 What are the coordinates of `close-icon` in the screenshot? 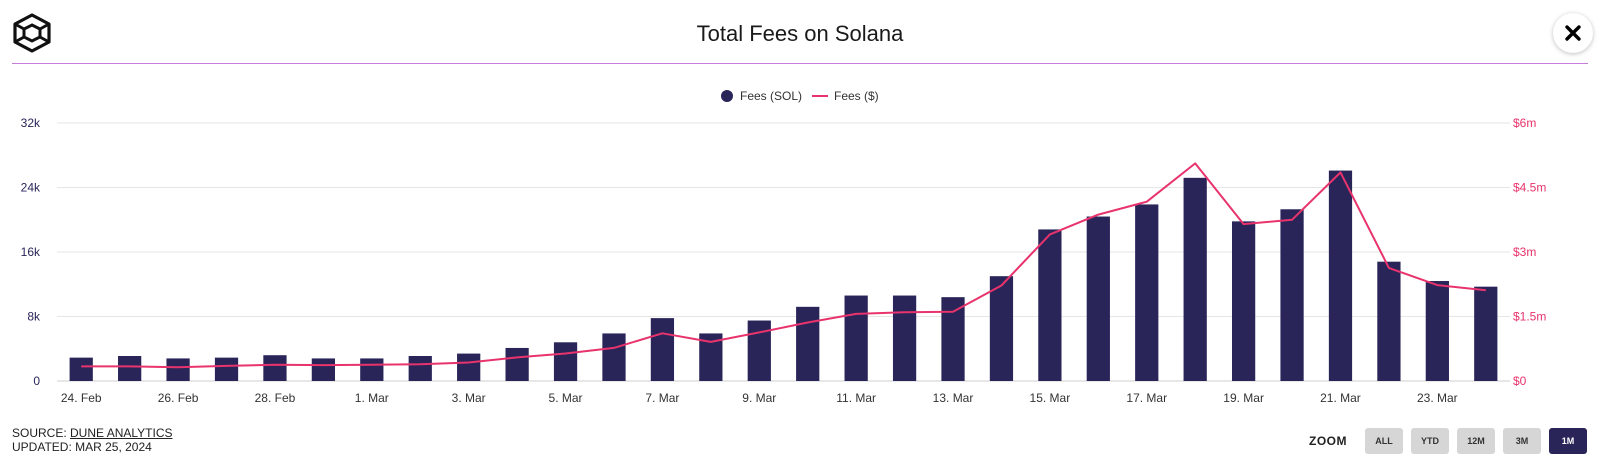 It's located at (1573, 33).